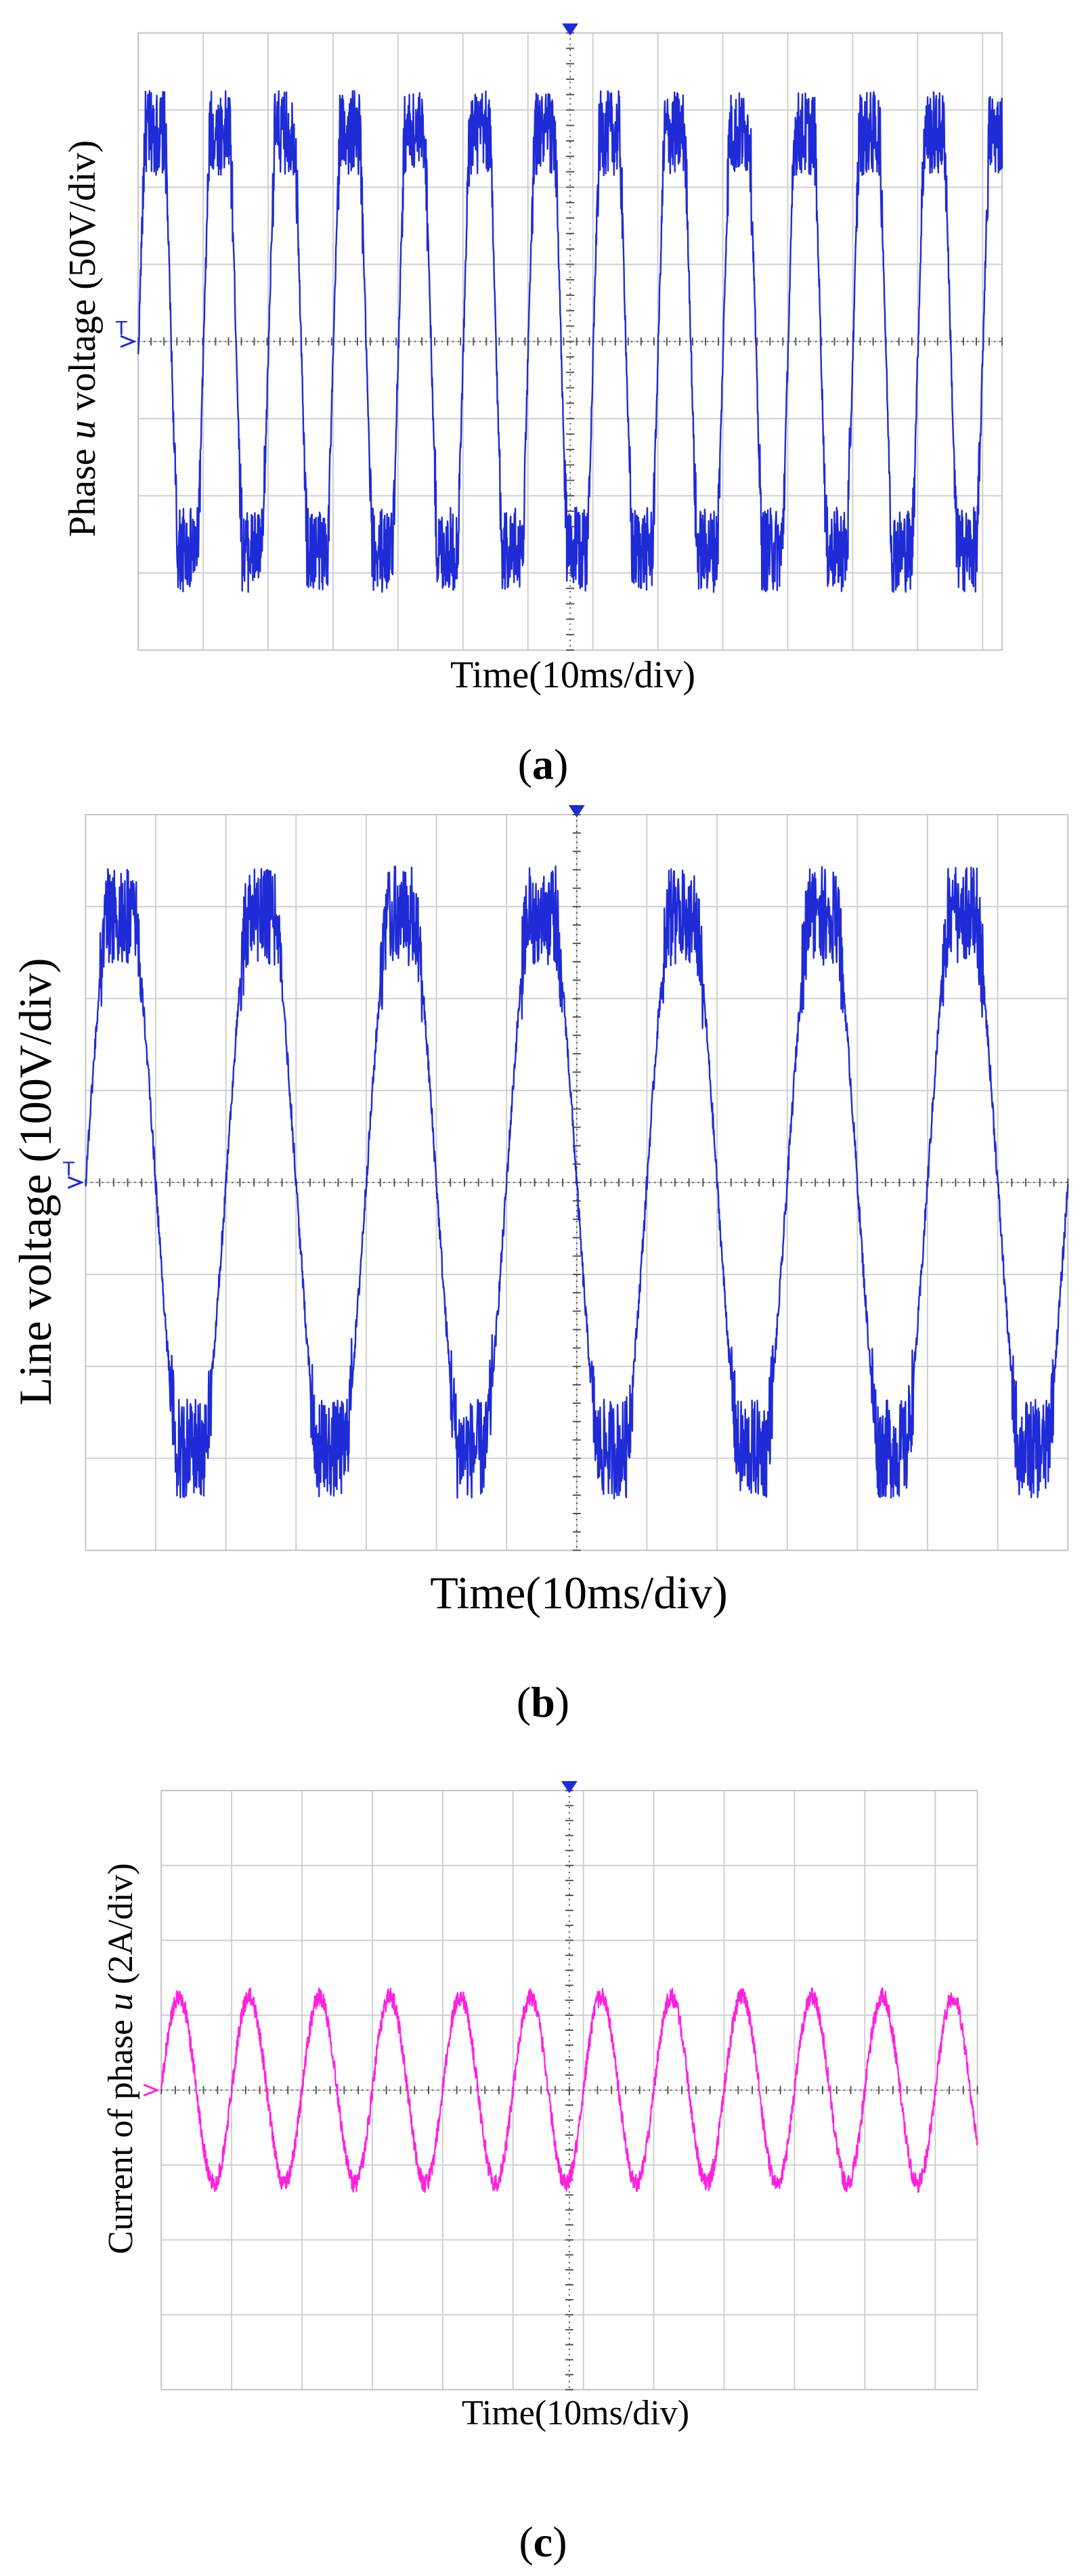 Image resolution: width=1086 pixels, height=2576 pixels. Describe the element at coordinates (121, 2058) in the screenshot. I see `y-axis-label-c: Current of phase u (2A/div)` at that location.